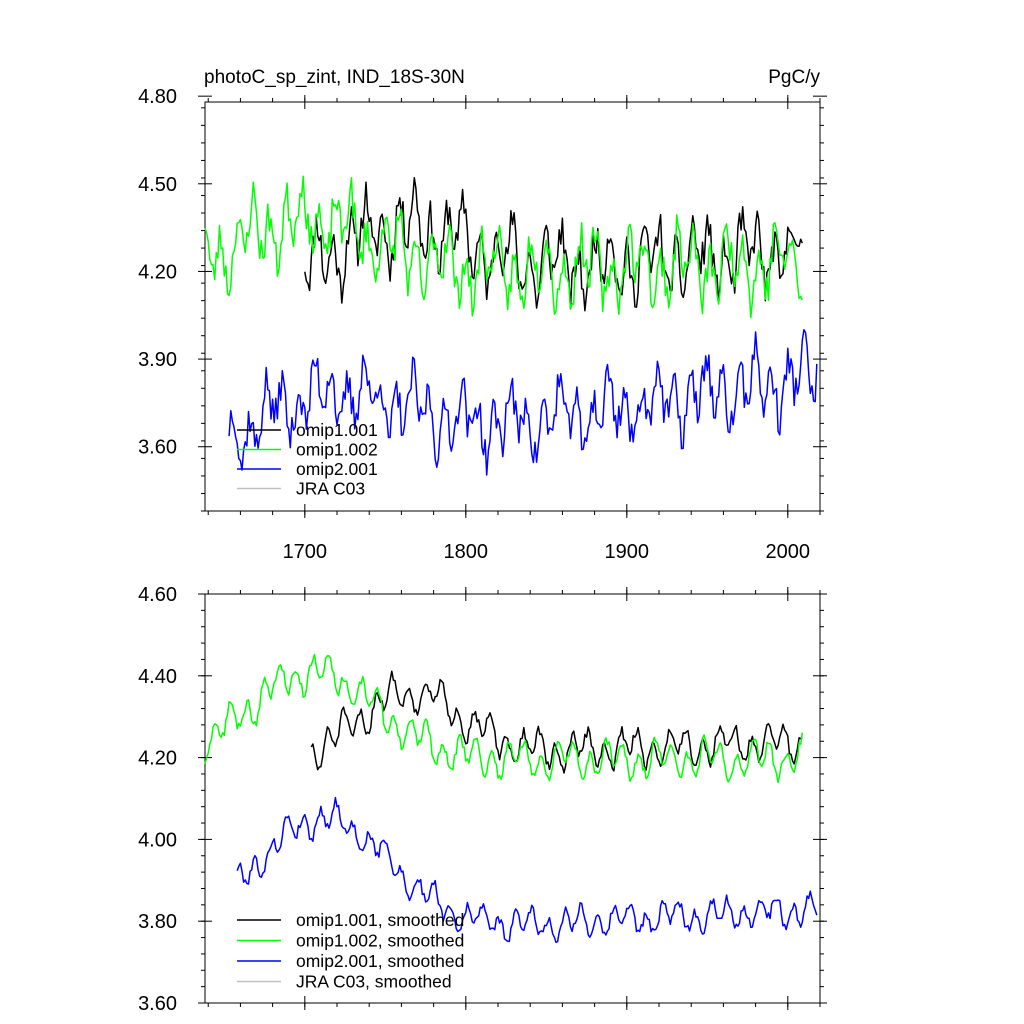 The height and width of the screenshot is (1024, 1024). I want to click on y-tick-label: 4.80, so click(157, 97).